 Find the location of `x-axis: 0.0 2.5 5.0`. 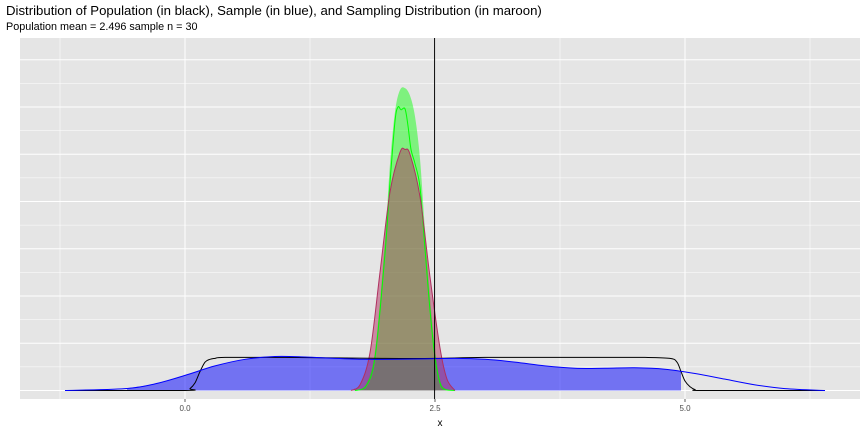

x-axis: 0.0 2.5 5.0 is located at coordinates (435, 406).